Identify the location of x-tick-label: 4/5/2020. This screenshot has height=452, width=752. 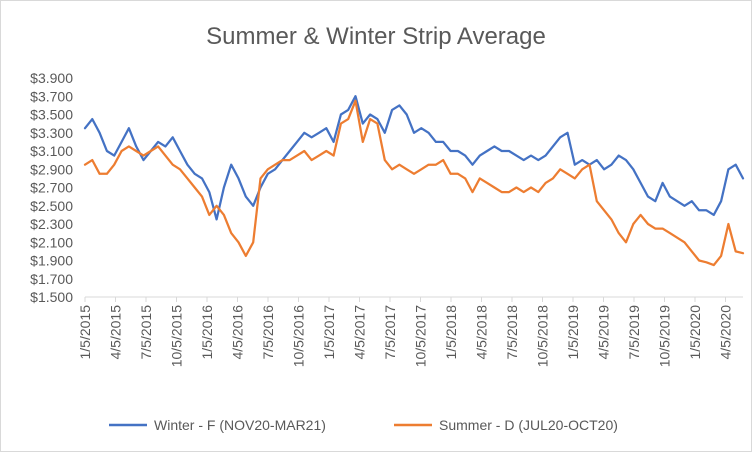
(726, 332).